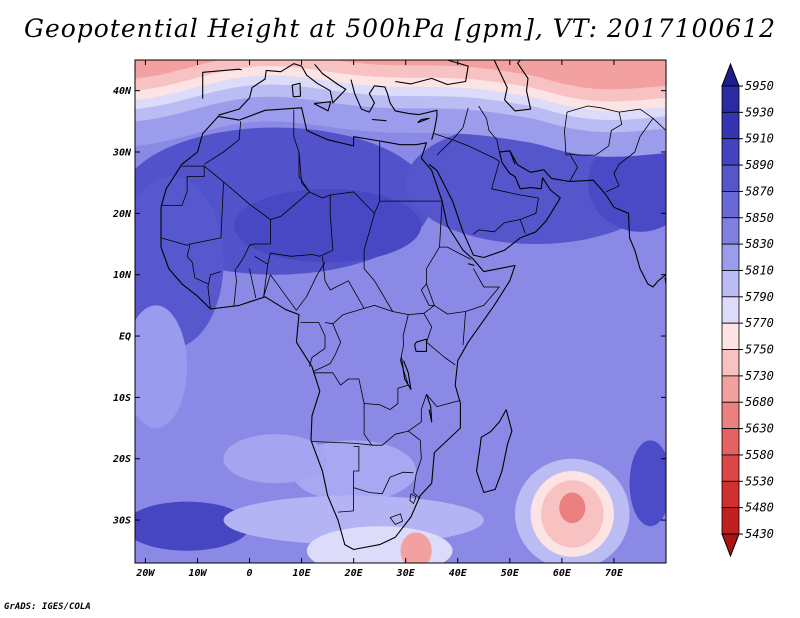 The height and width of the screenshot is (618, 800). What do you see at coordinates (344, 316) in the screenshot?
I see `line-car-drc` at bounding box center [344, 316].